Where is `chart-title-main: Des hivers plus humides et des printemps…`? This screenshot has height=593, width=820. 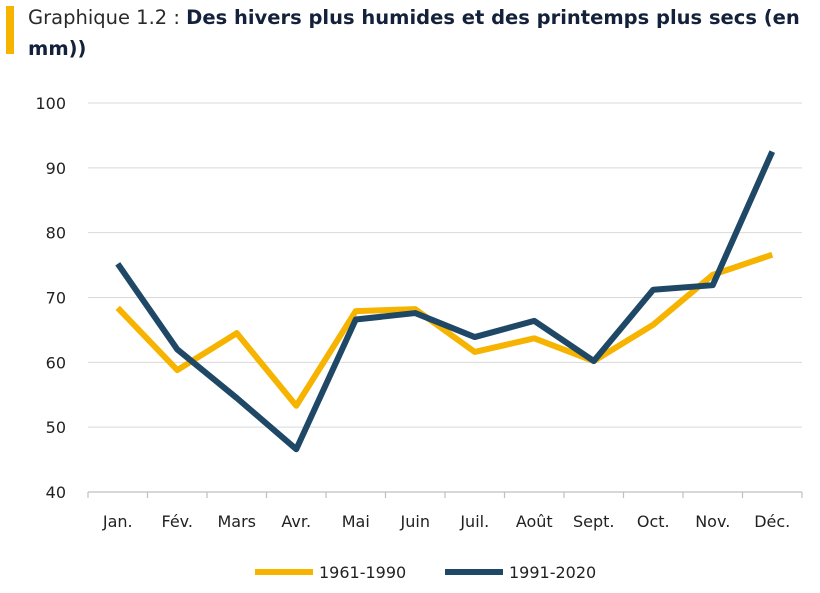
chart-title-main: Des hivers plus humides et des printemps… is located at coordinates (414, 33).